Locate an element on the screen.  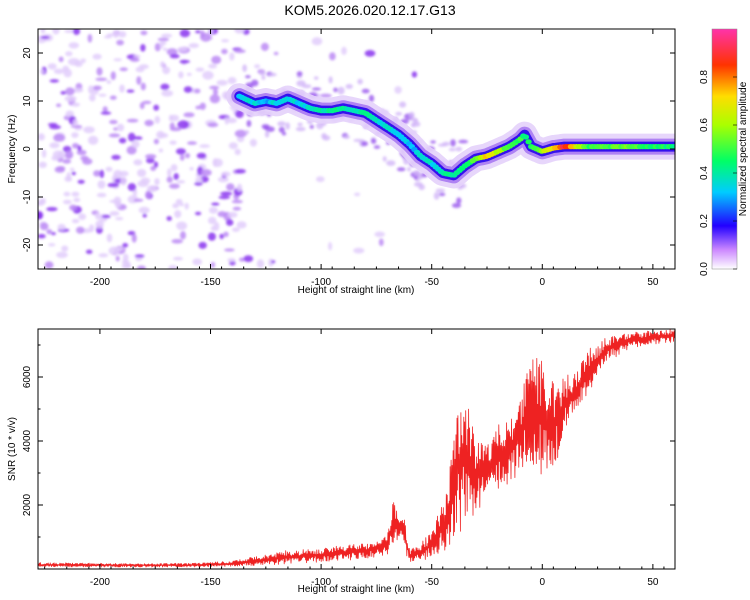
y-tick-label: 20 is located at coordinates (27, 53).